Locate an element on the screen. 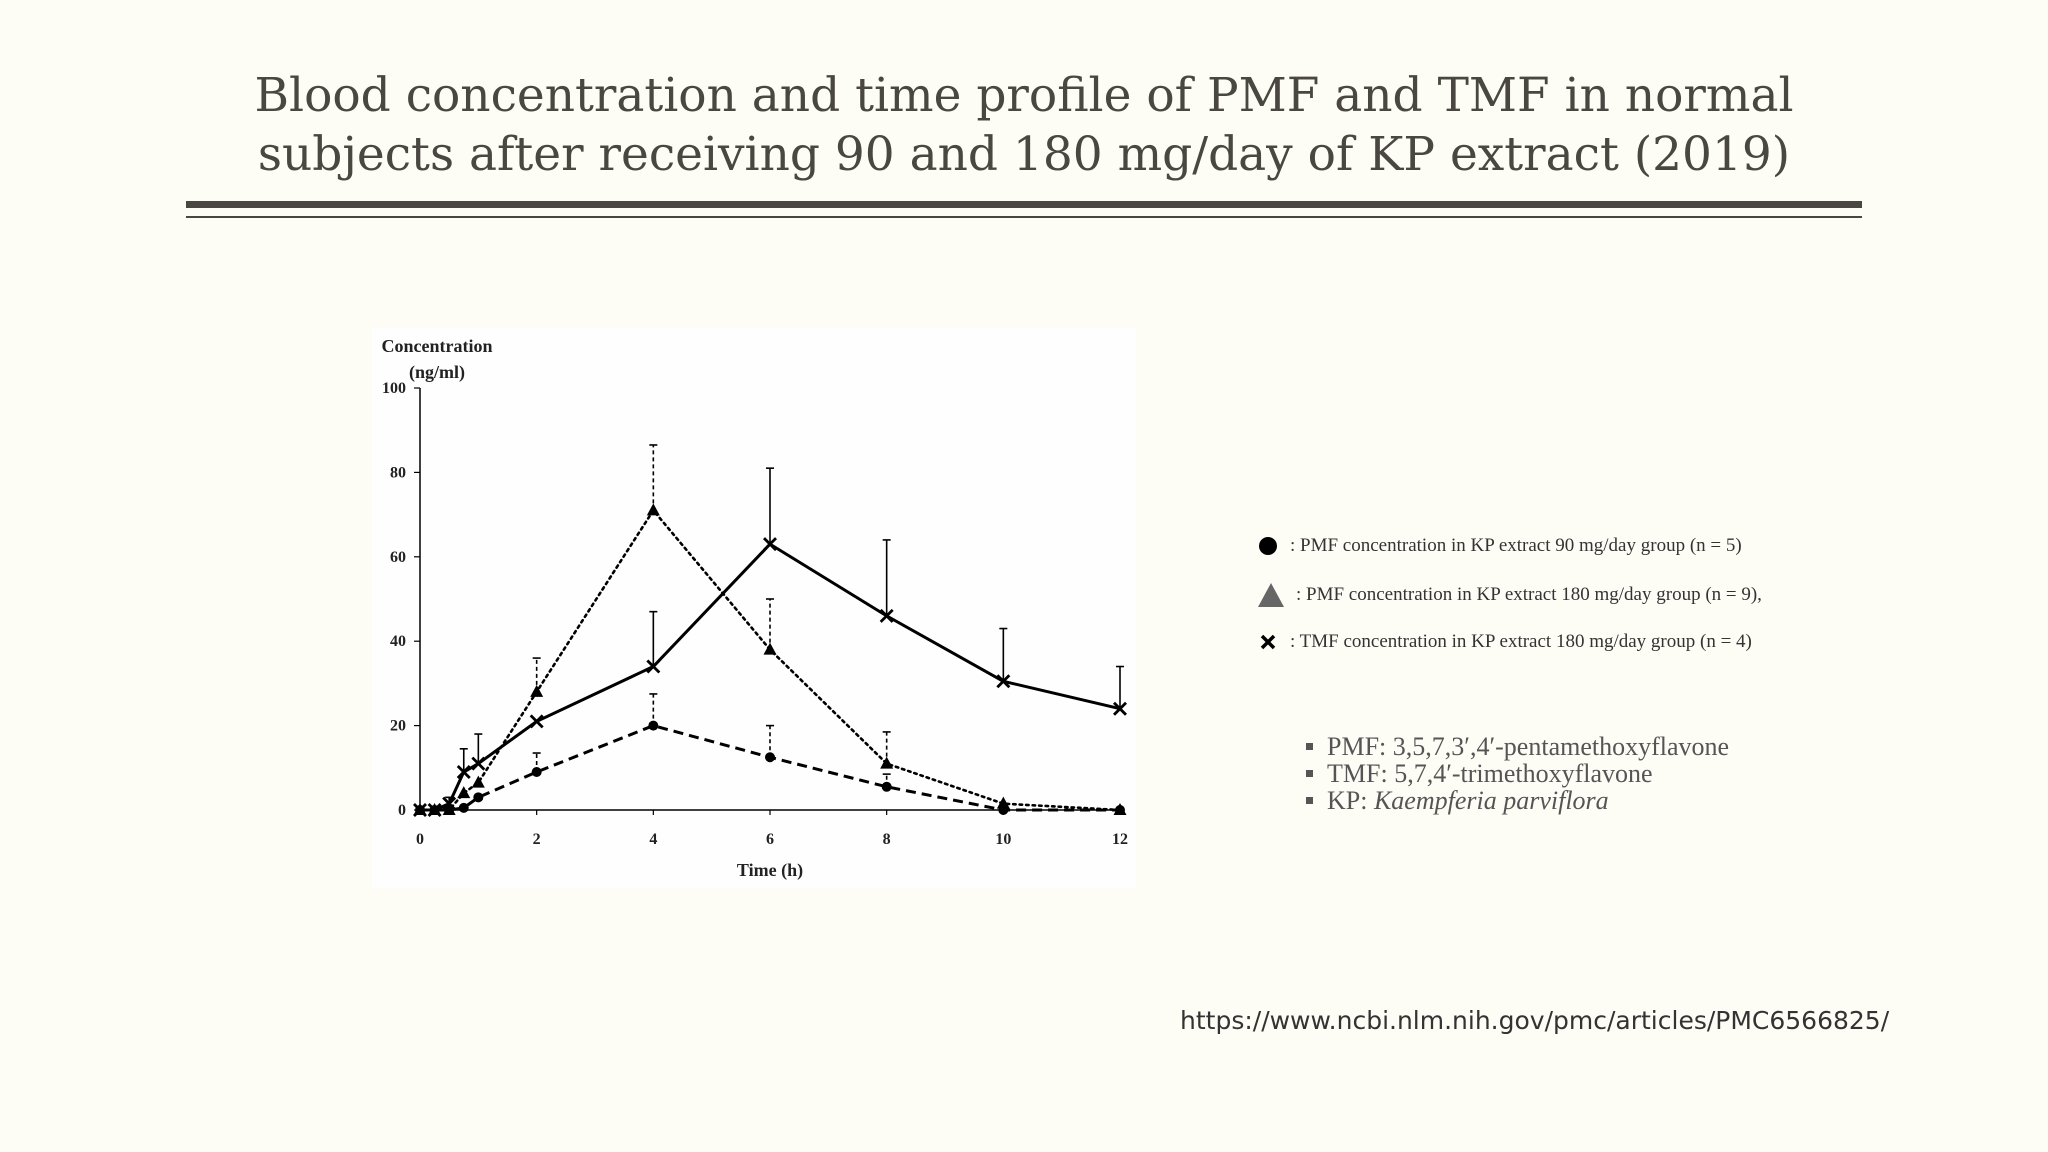 This screenshot has width=2048, height=1152. y-tick-label: 40 is located at coordinates (398, 641).